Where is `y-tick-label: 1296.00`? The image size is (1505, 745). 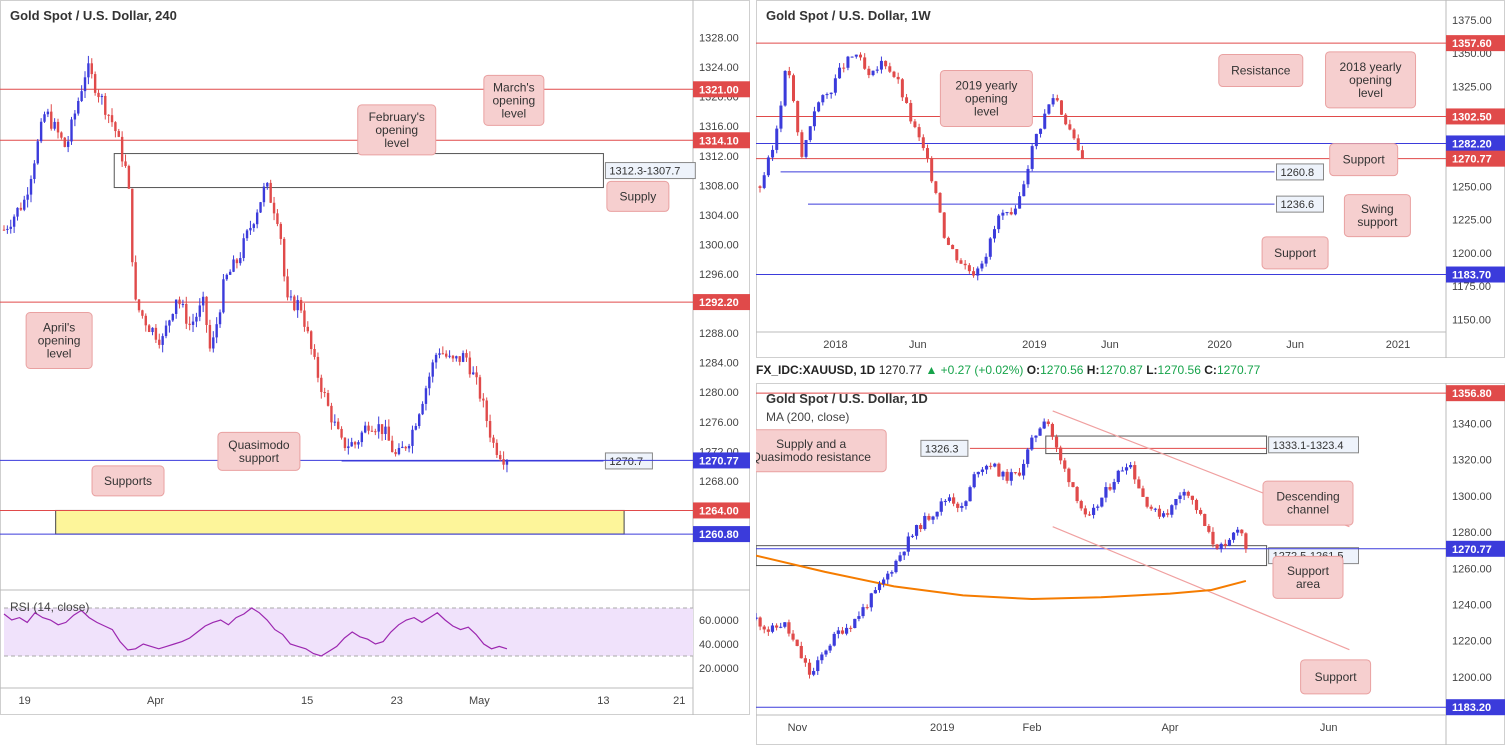 y-tick-label: 1296.00 is located at coordinates (719, 275).